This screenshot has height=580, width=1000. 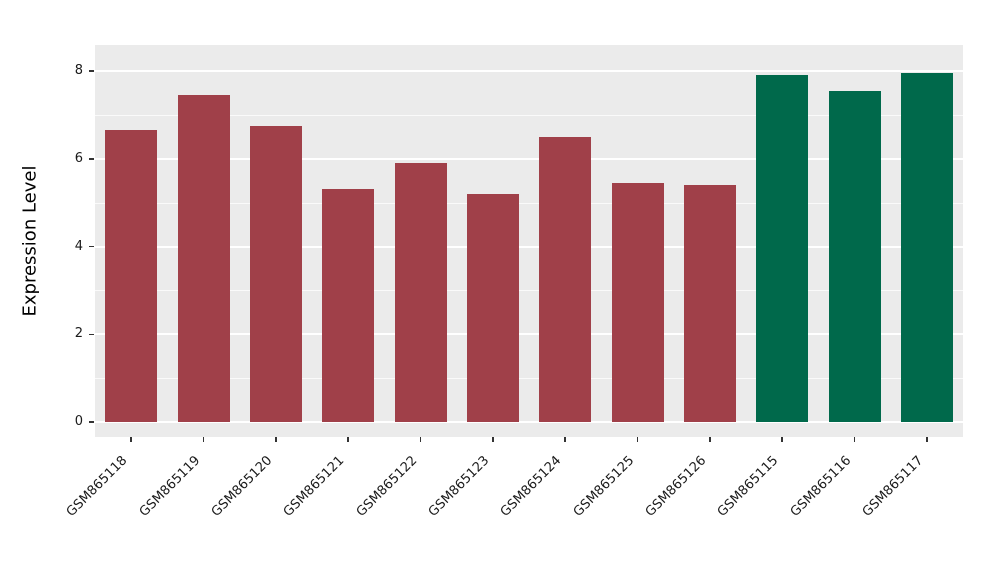 I want to click on y-axis-title: Expression Level, so click(x=30, y=241).